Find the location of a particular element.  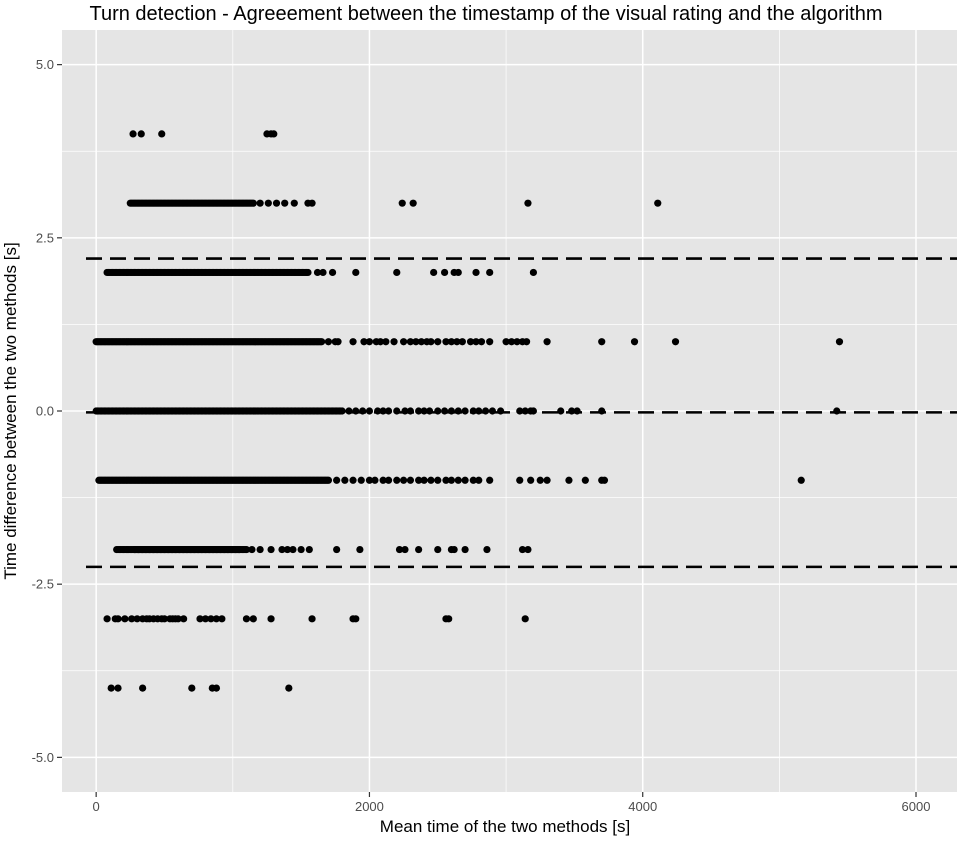

x-tick-label: 4000 is located at coordinates (642, 806).